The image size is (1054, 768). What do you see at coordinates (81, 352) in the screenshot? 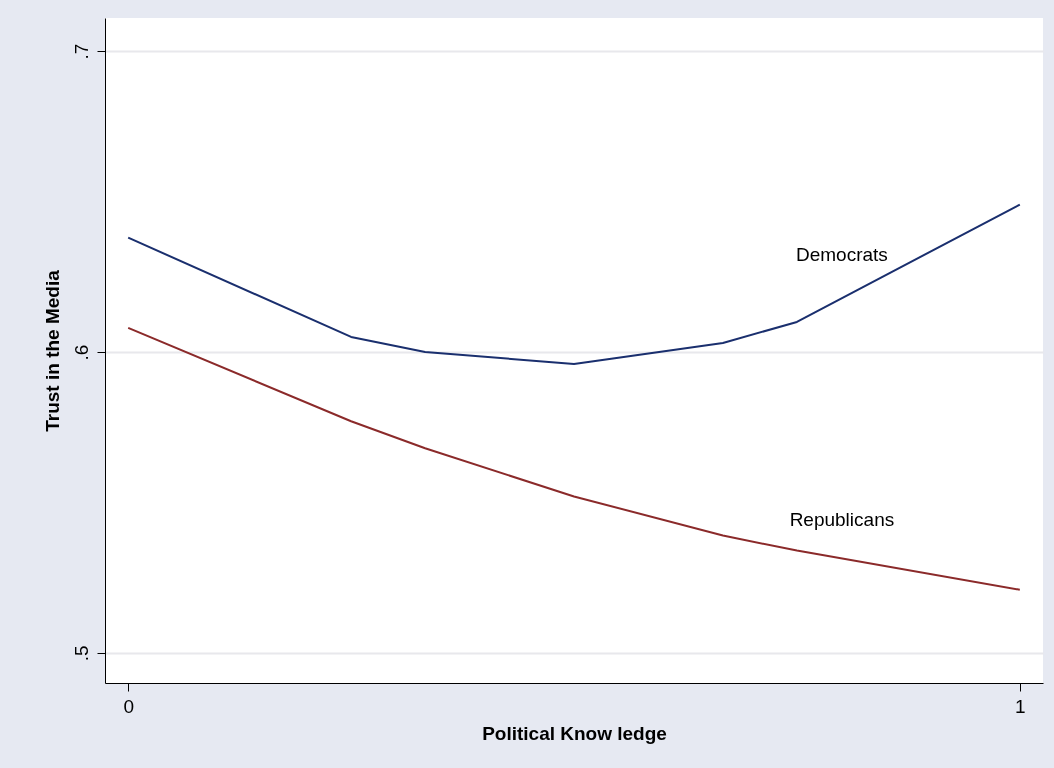
I see `y-tick-label: .6` at bounding box center [81, 352].